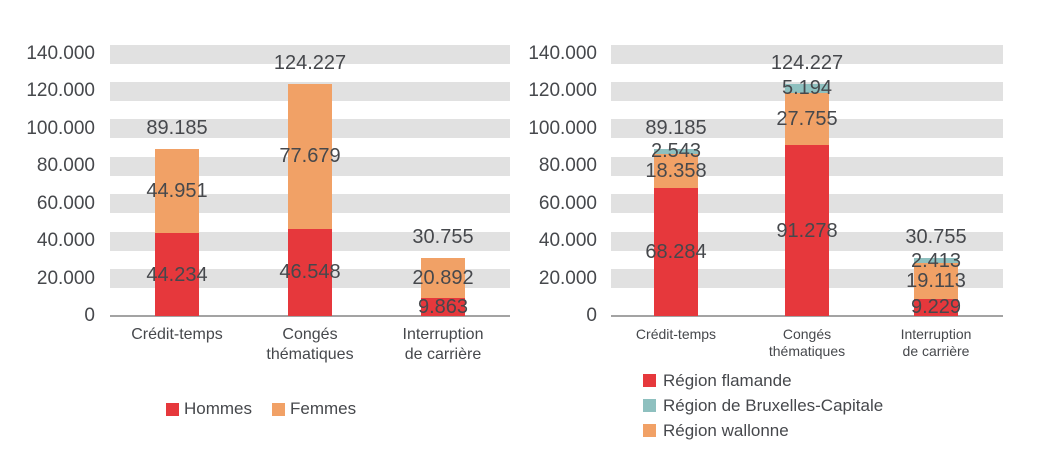 The image size is (1050, 460). Describe the element at coordinates (773, 405) in the screenshot. I see `legend-label: Région de Bruxelles-Capitale` at that location.